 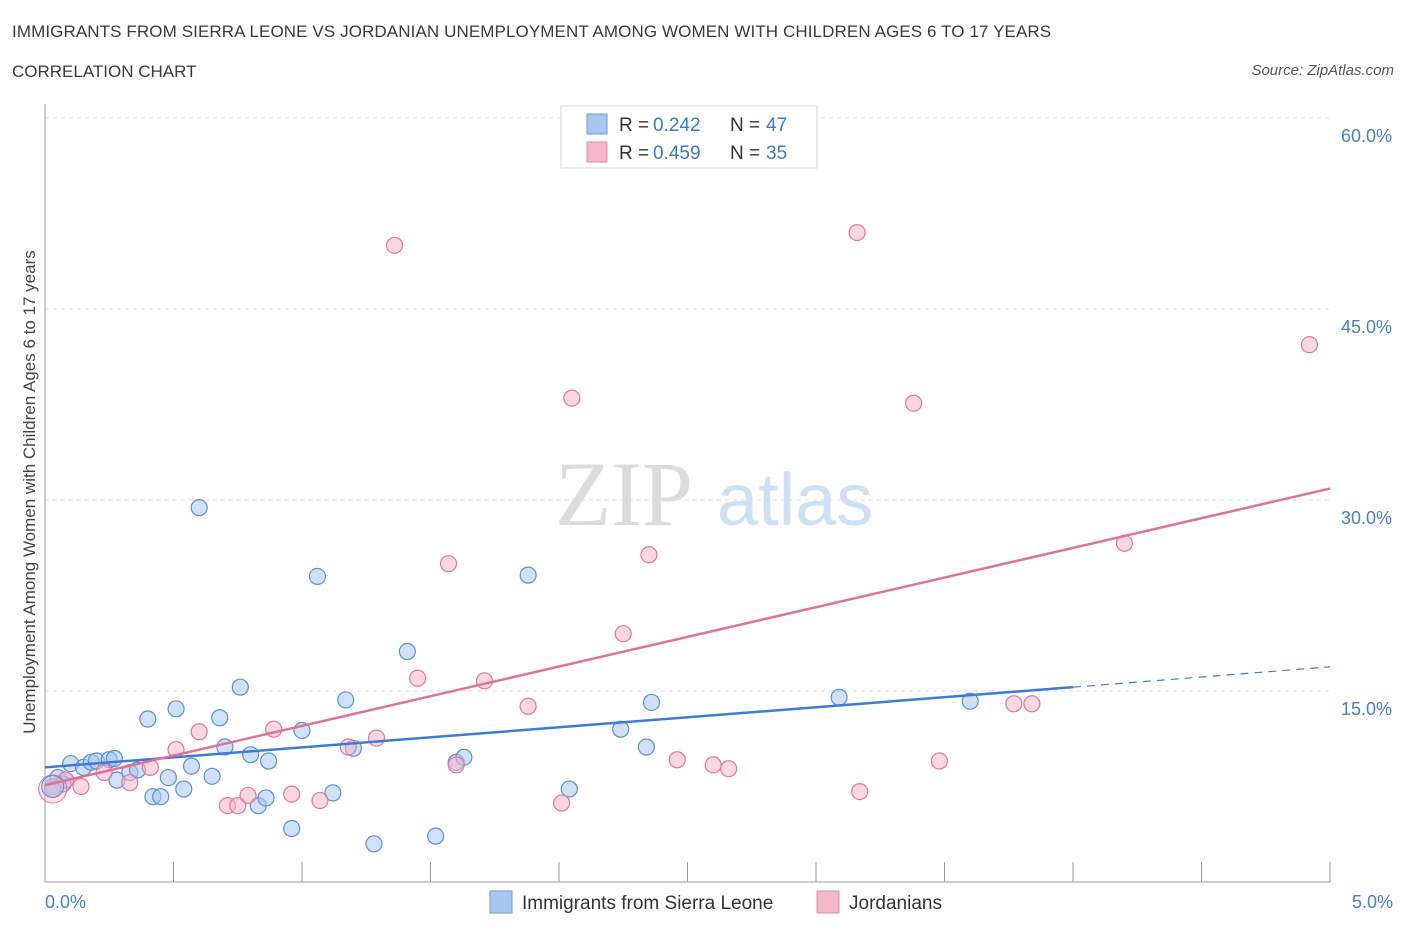 What do you see at coordinates (677, 125) in the screenshot?
I see `legend-r-value: 0.242` at bounding box center [677, 125].